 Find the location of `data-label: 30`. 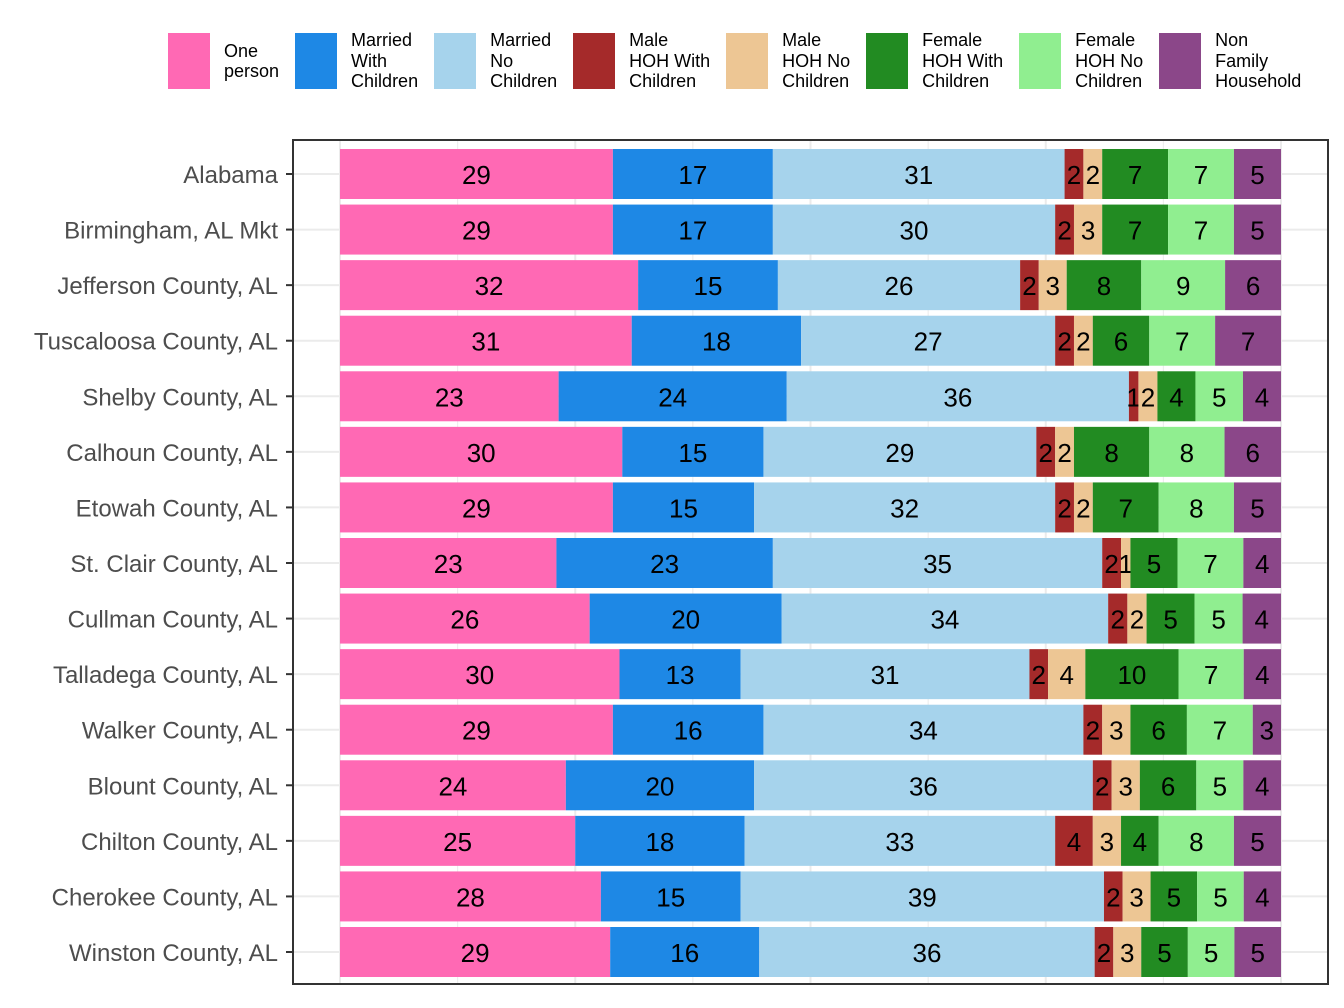

data-label: 30 is located at coordinates (481, 453).